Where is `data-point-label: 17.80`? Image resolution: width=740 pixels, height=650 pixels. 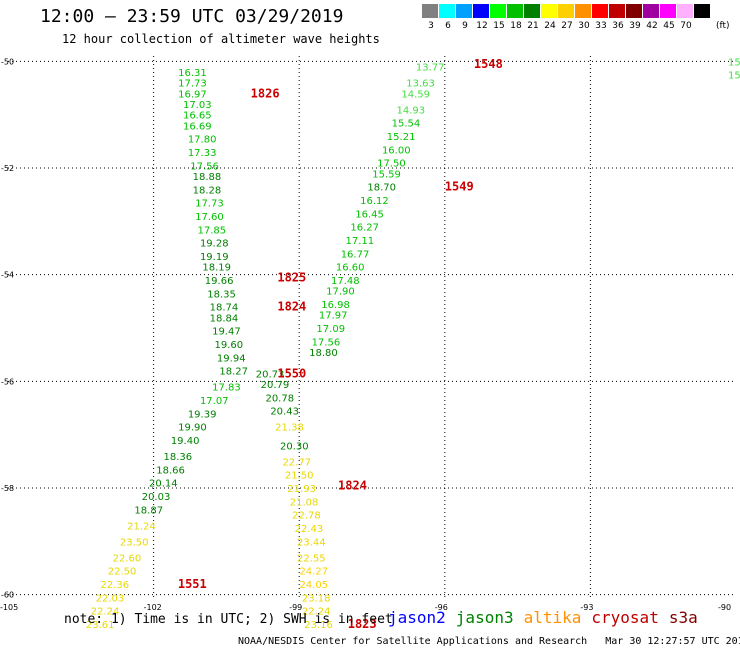 data-point-label: 17.80 is located at coordinates (202, 140).